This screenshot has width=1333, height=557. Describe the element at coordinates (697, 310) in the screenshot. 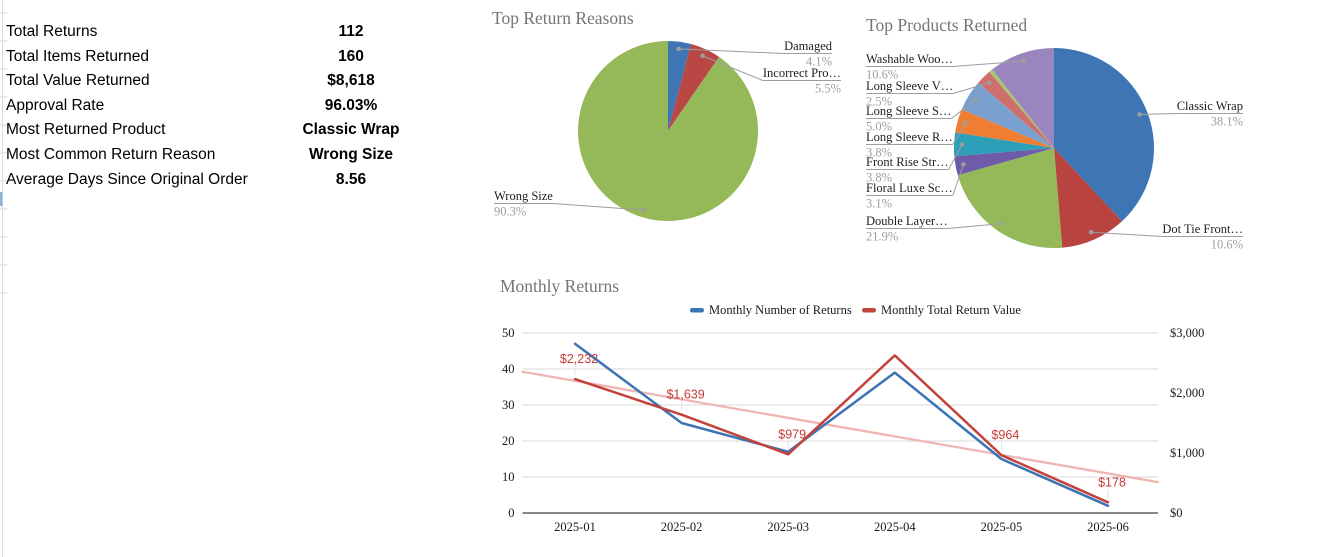

I see `legend-swatch` at that location.